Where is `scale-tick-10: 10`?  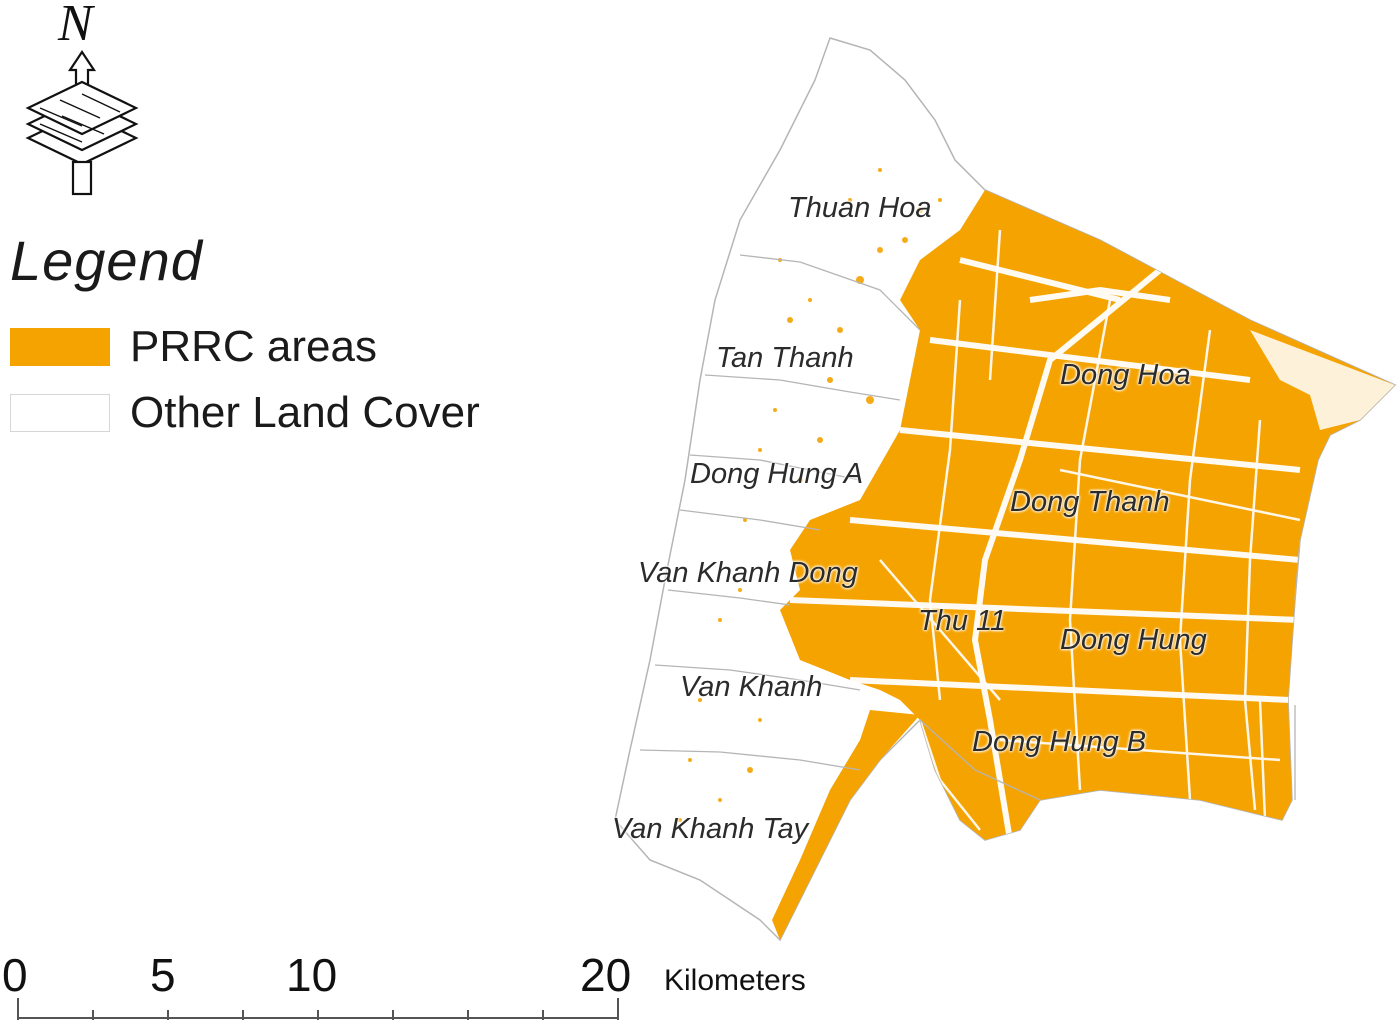 scale-tick-10: 10 is located at coordinates (312, 975).